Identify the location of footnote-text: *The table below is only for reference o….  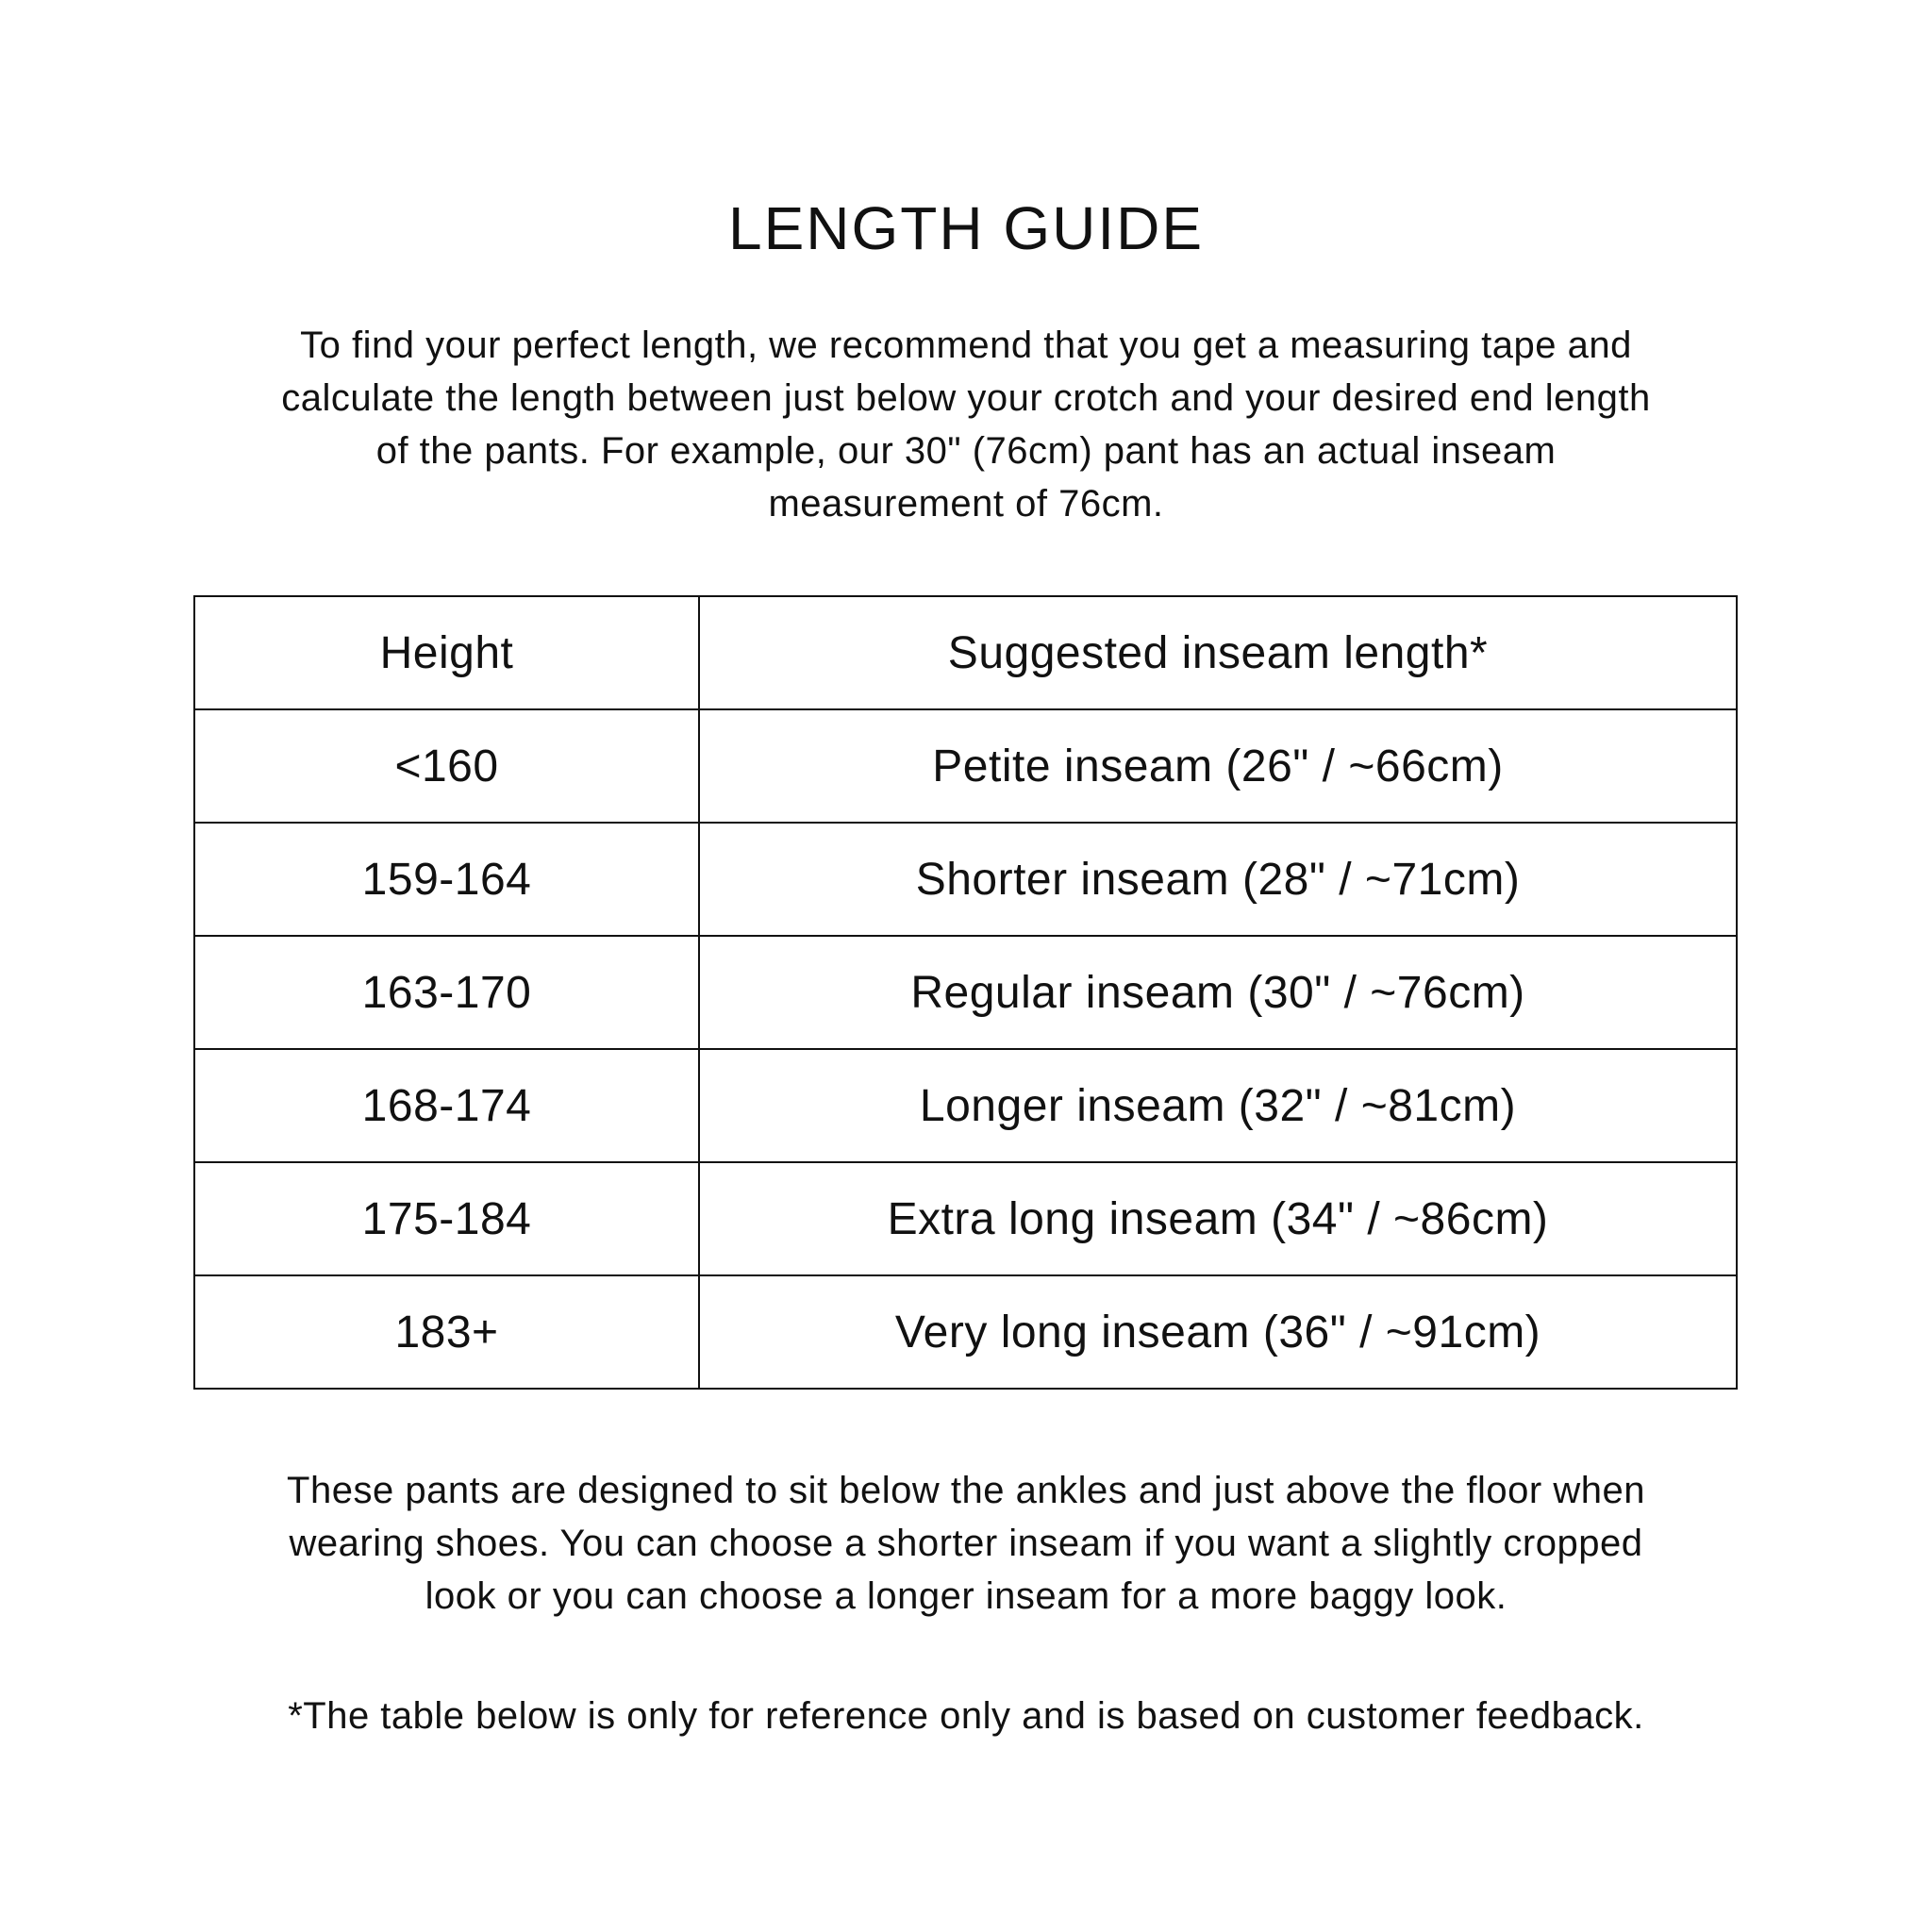
(966, 1716).